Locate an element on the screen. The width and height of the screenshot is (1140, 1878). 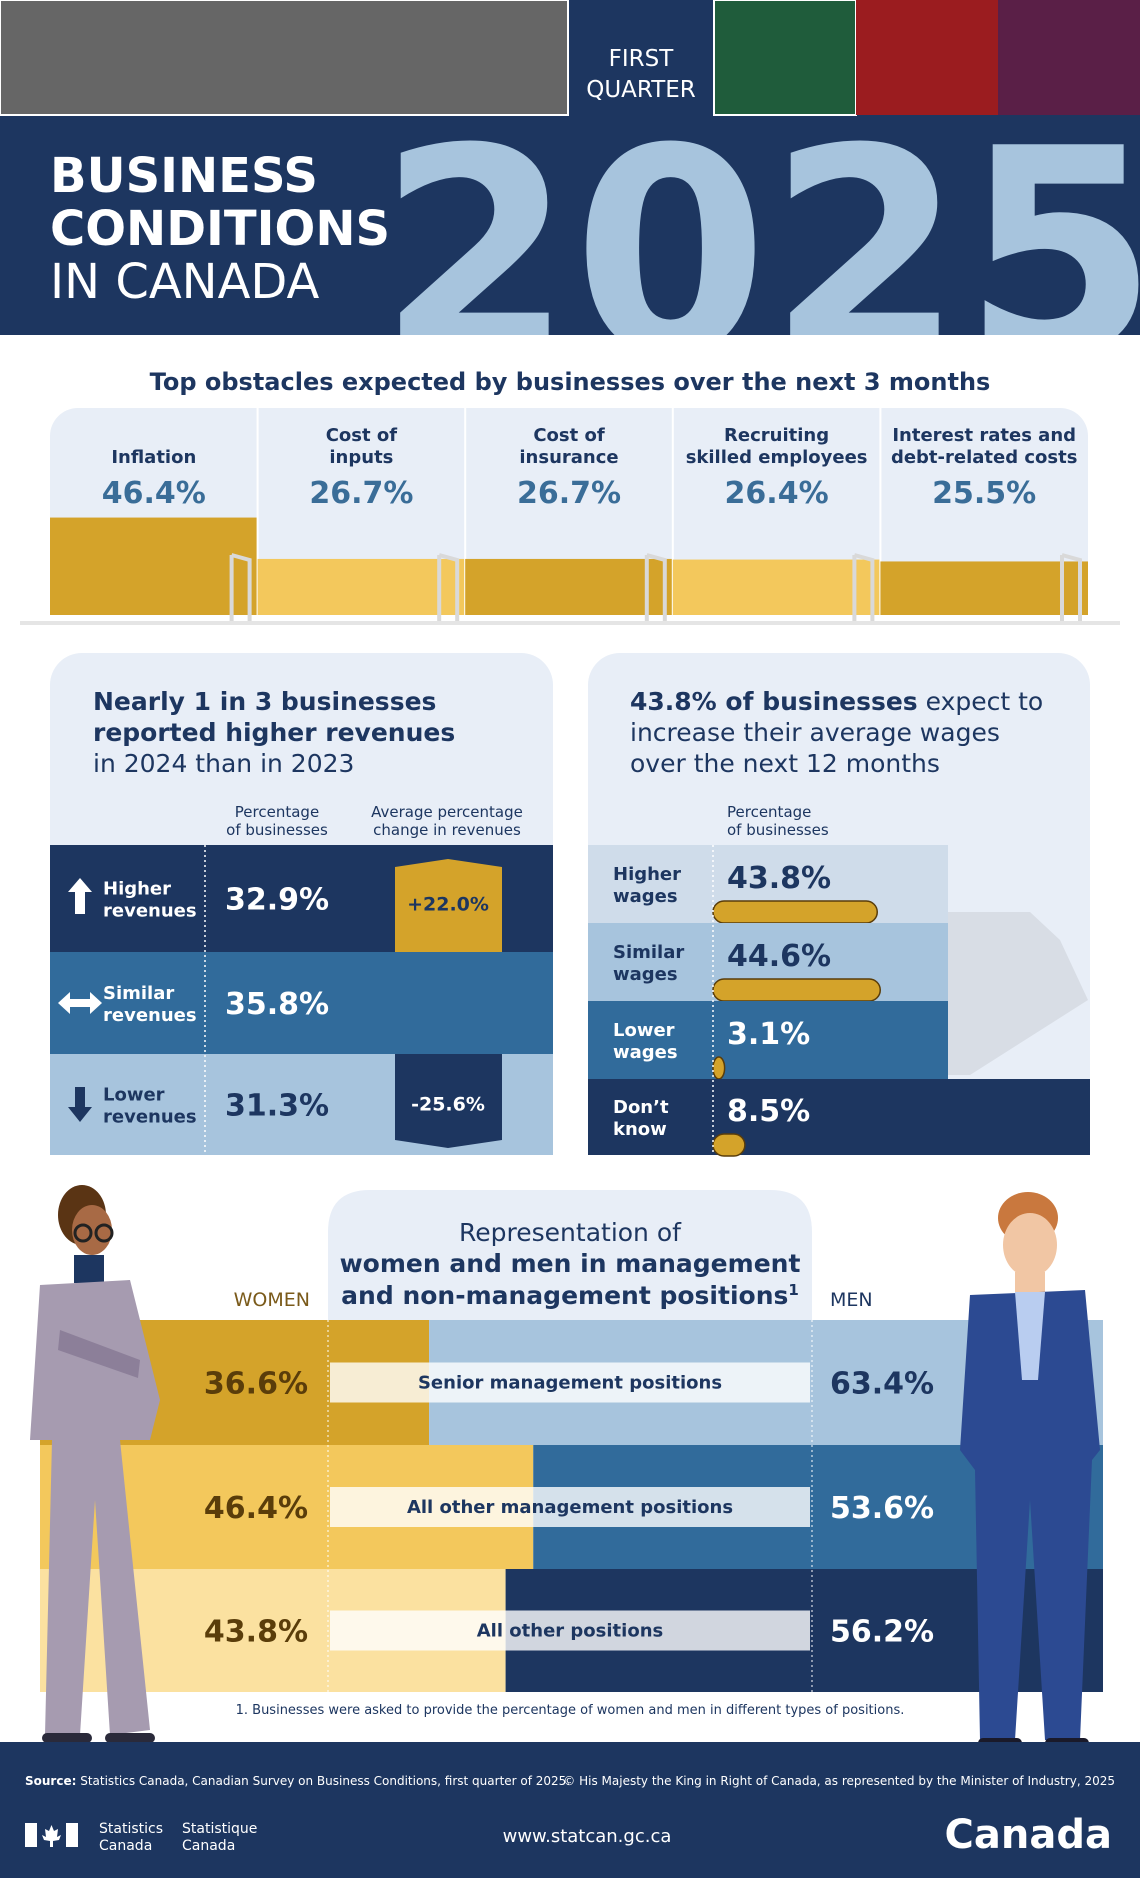
women-label: WOMEN is located at coordinates (272, 1300).